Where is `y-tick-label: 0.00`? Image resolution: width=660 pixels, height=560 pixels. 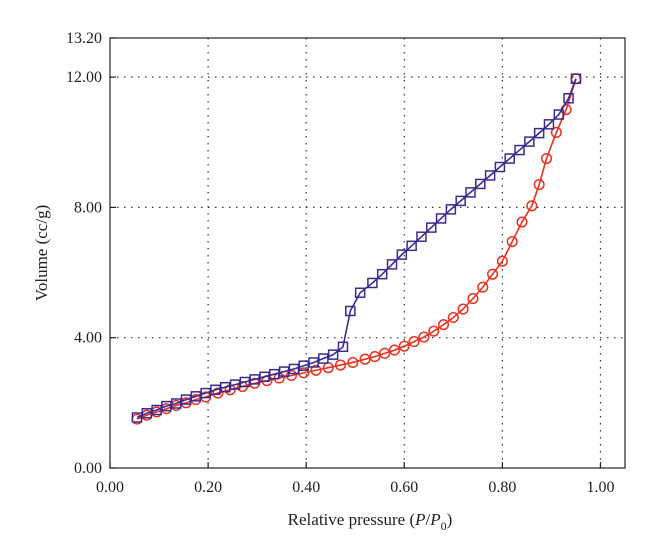
y-tick-label: 0.00 is located at coordinates (88, 468).